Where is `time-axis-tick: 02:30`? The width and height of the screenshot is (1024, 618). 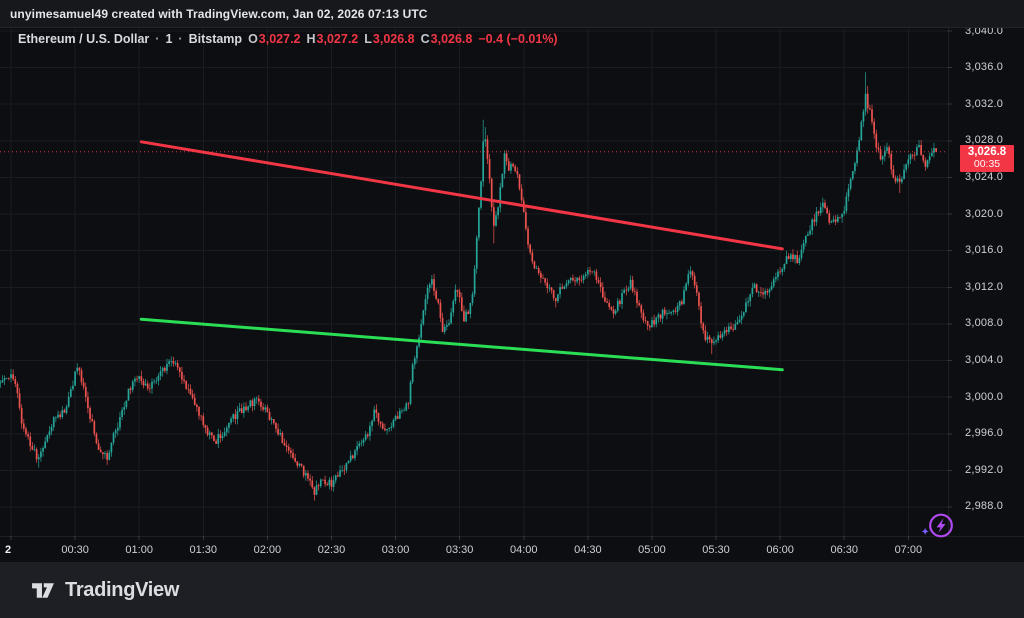 time-axis-tick: 02:30 is located at coordinates (331, 550).